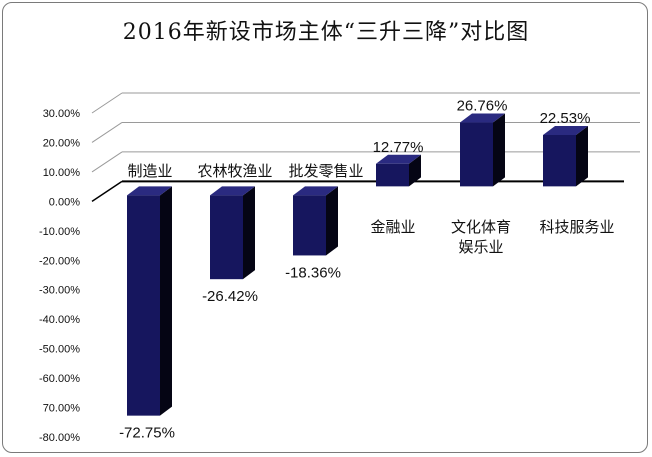  Describe the element at coordinates (149, 171) in the screenshot. I see `category-label: 制造业` at that location.